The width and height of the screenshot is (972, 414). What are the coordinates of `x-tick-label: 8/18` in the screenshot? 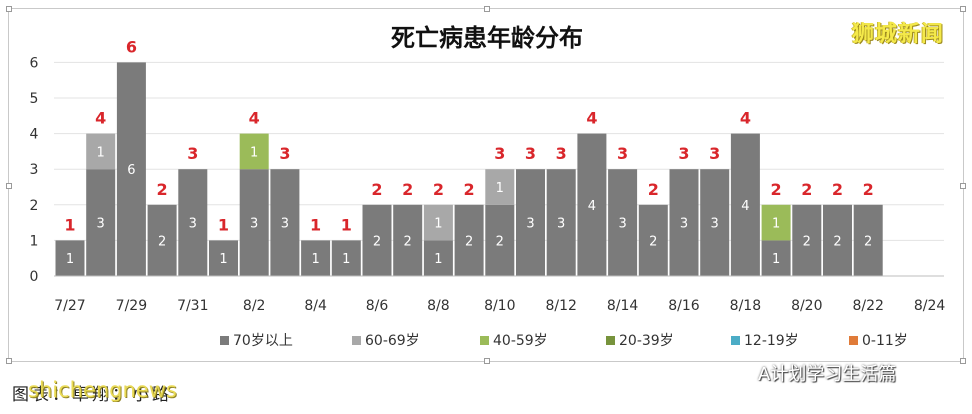 It's located at (745, 306).